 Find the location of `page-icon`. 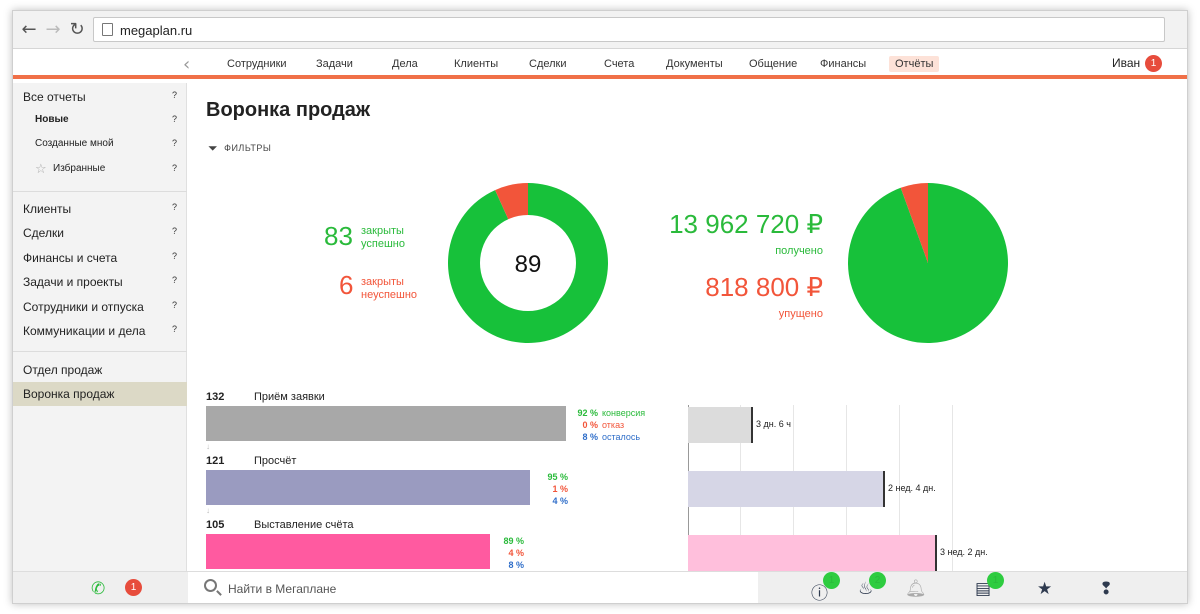

page-icon is located at coordinates (107, 29).